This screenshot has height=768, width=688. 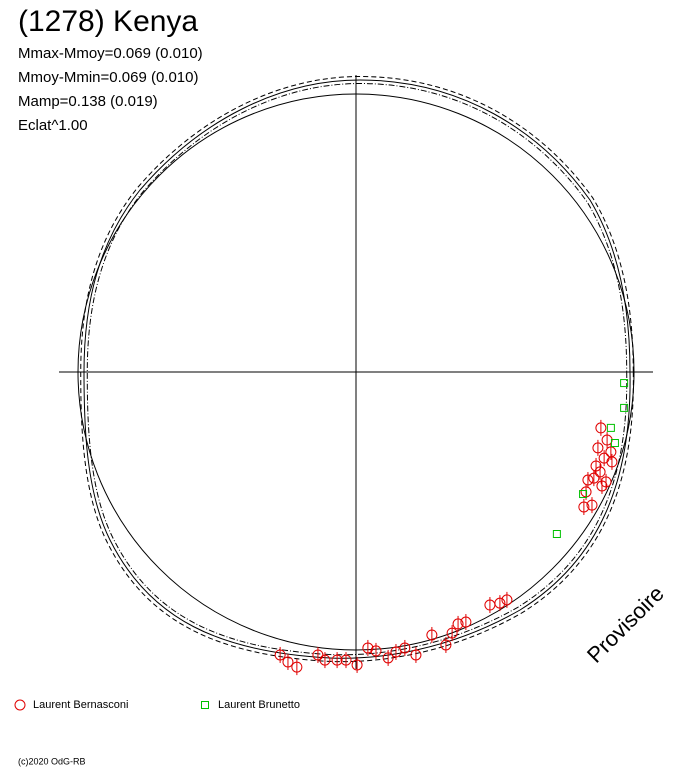 I want to click on copyright: (c)2020 OdG-RB, so click(x=52, y=761).